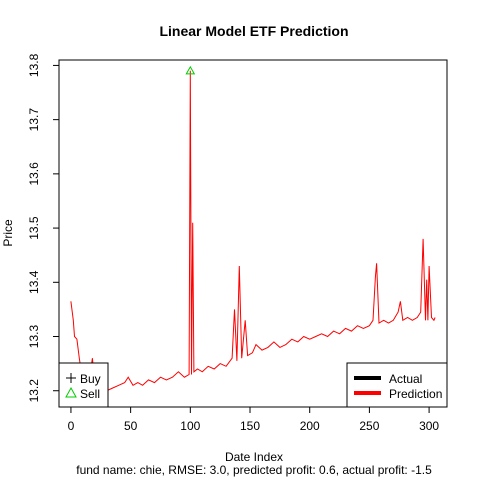  I want to click on buy-plus-icon, so click(71, 378).